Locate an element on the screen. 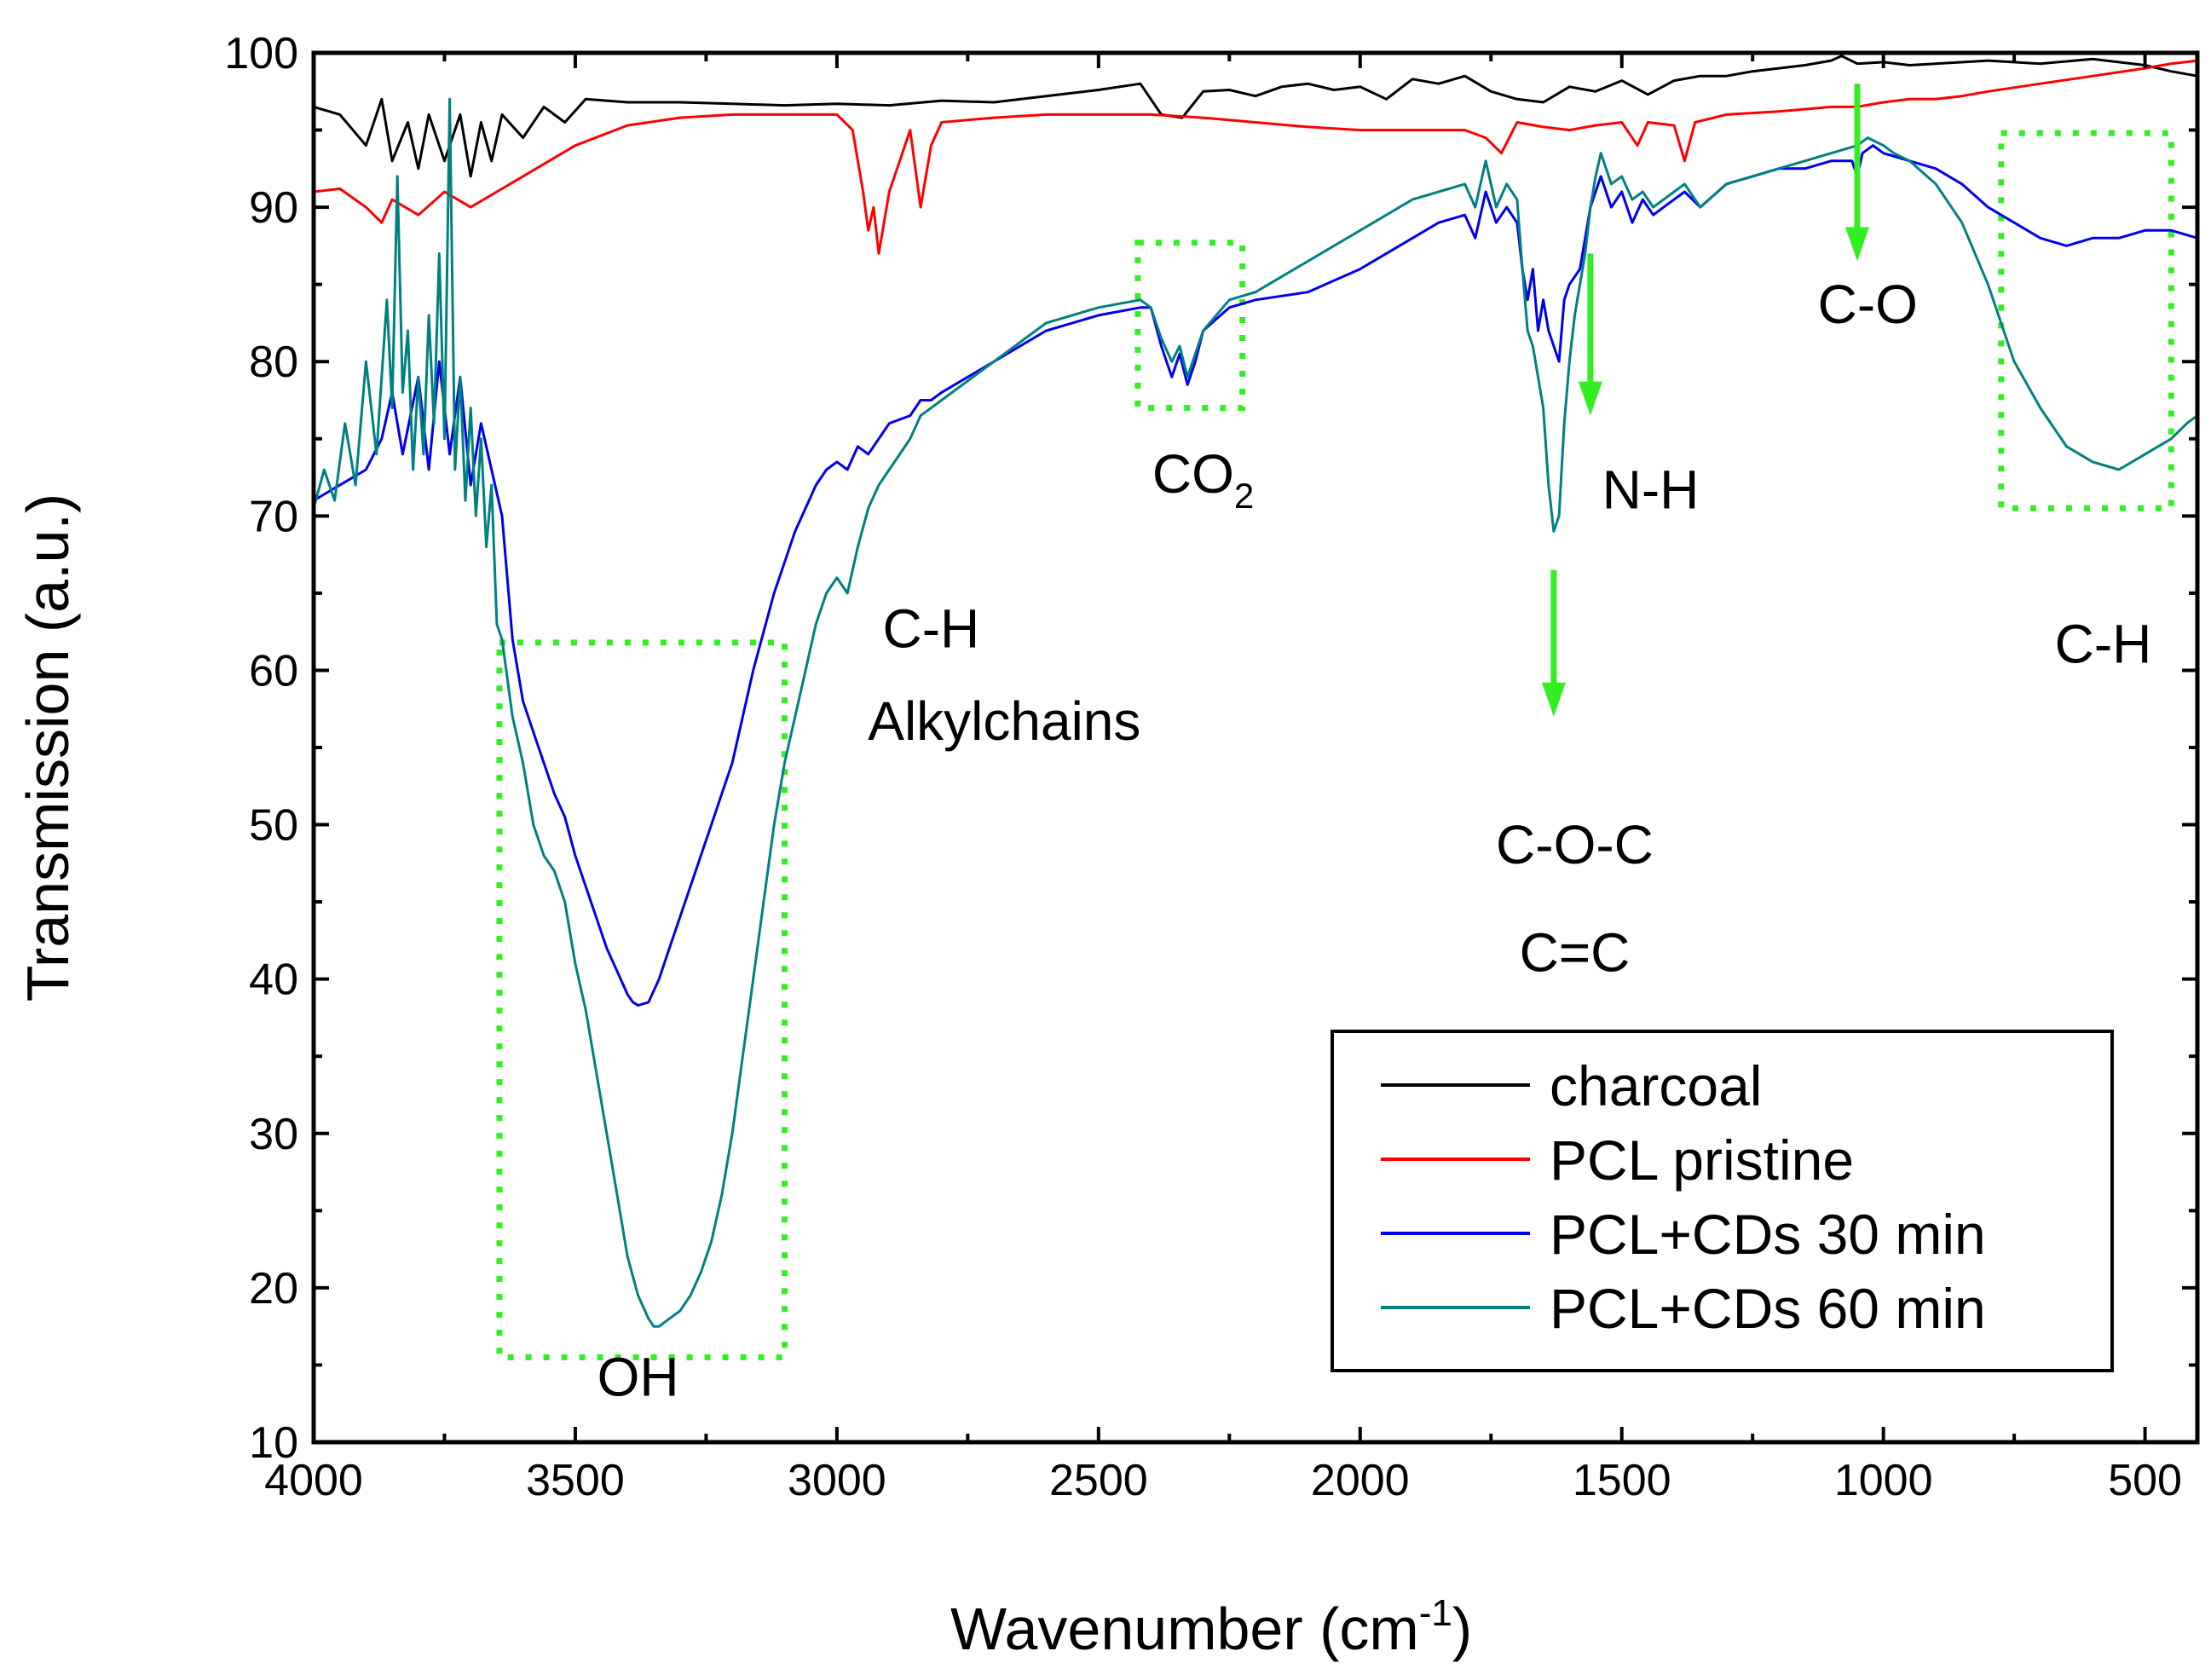 Image resolution: width=2211 pixels, height=1680 pixels. legend-frame is located at coordinates (1722, 1201).